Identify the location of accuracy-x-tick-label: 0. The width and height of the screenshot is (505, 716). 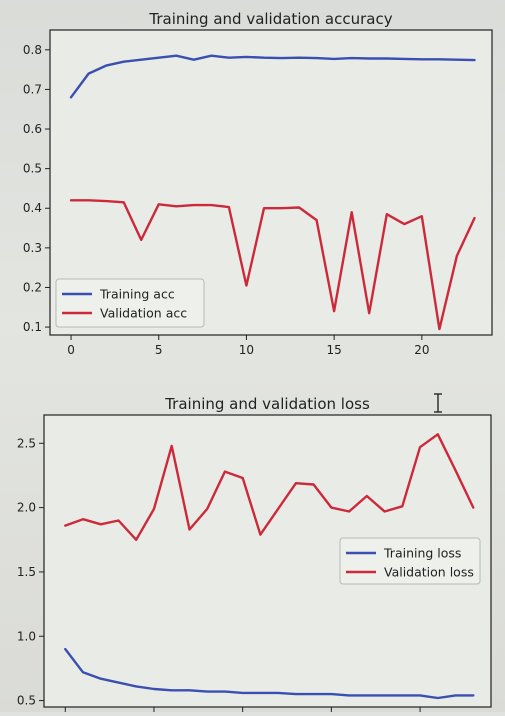
(71, 350).